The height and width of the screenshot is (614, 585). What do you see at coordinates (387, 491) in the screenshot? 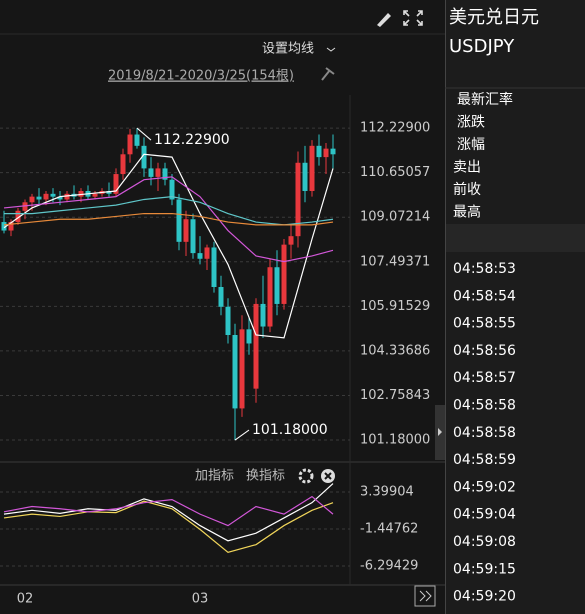
I see `y-tick-label: 3.39904` at bounding box center [387, 491].